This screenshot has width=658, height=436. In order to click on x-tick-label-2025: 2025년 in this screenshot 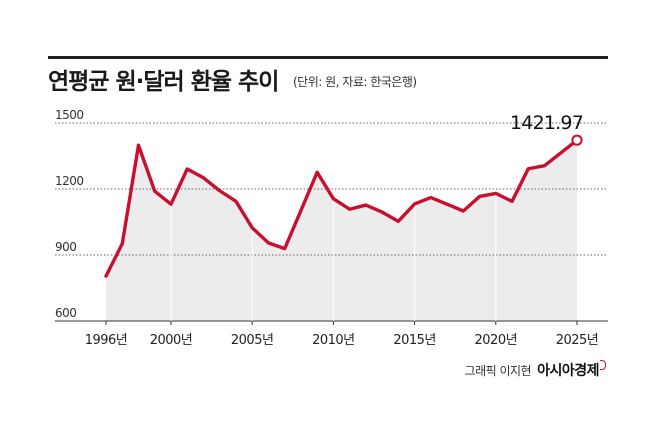, I will do `click(577, 340)`.